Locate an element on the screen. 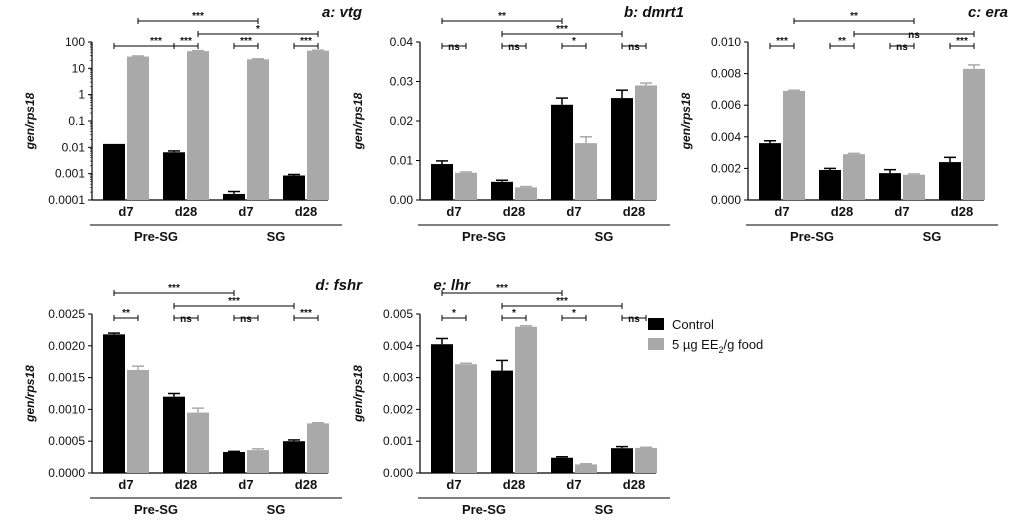  legend-swatch-treated is located at coordinates (656, 344).